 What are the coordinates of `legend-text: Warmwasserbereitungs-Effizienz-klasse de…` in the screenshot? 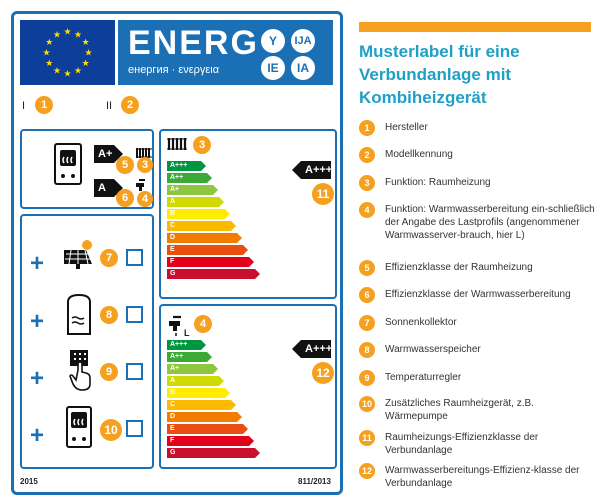 It's located at (482, 477).